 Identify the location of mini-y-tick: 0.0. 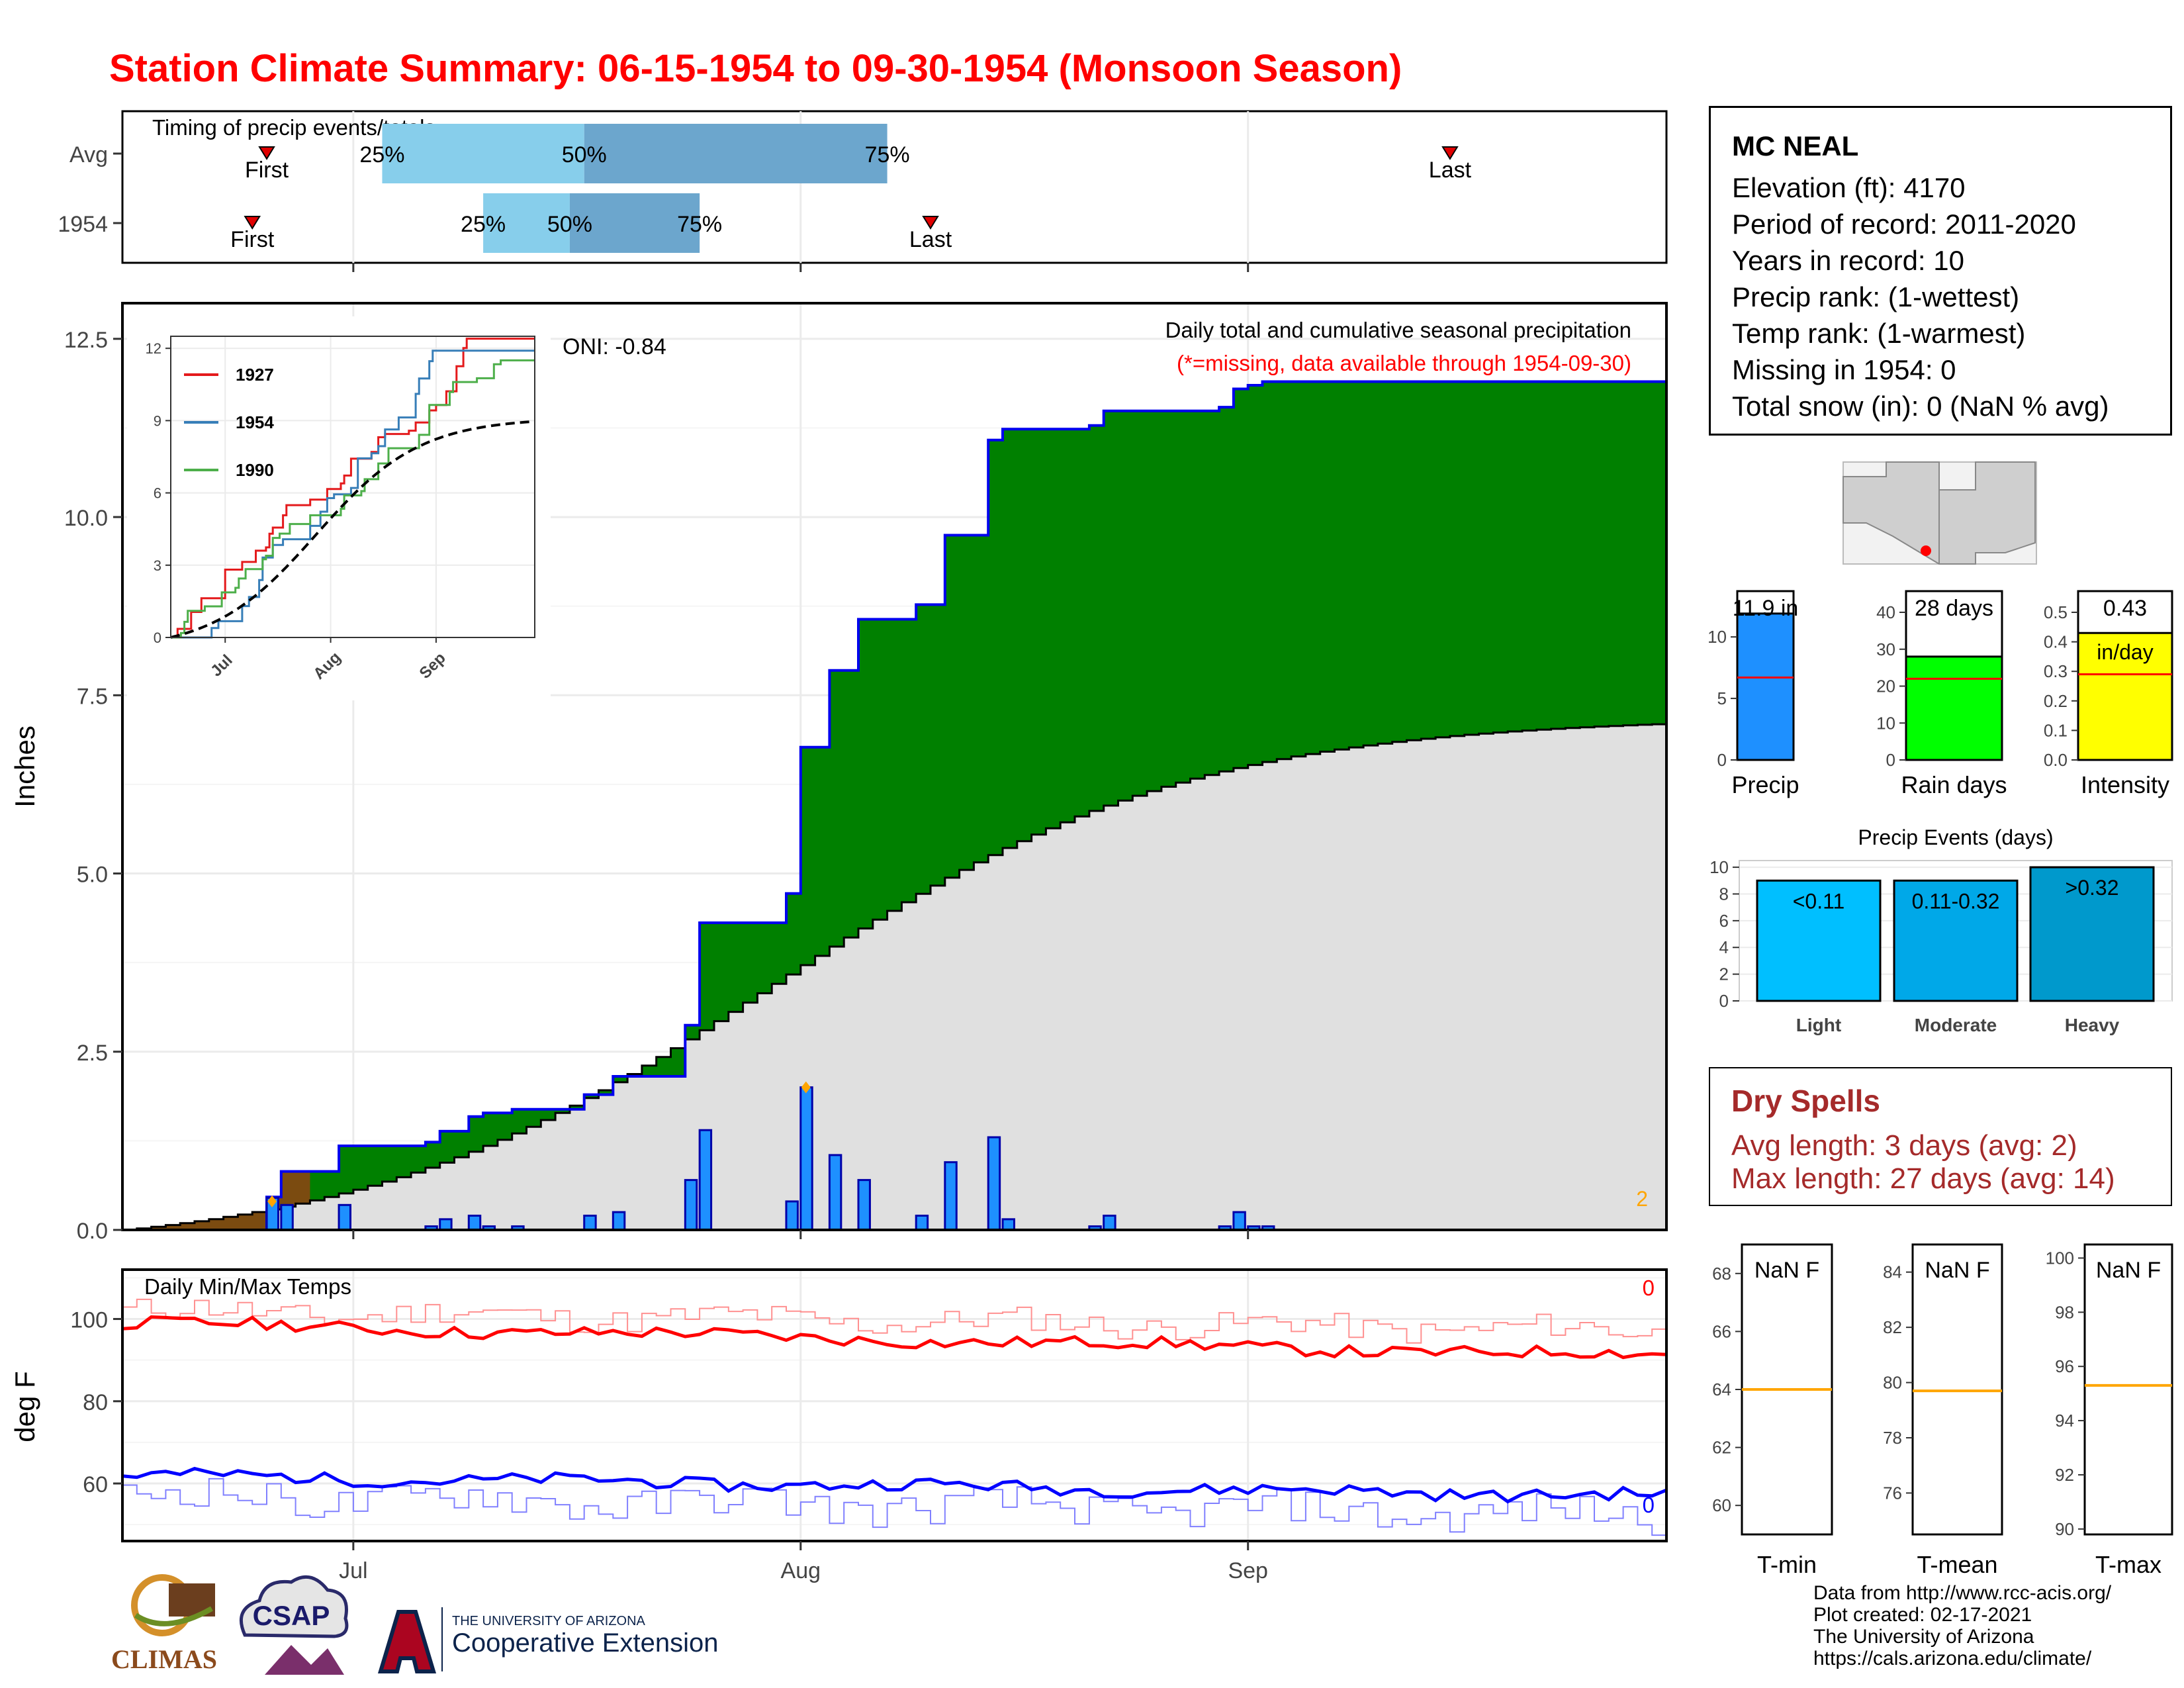
(2056, 760).